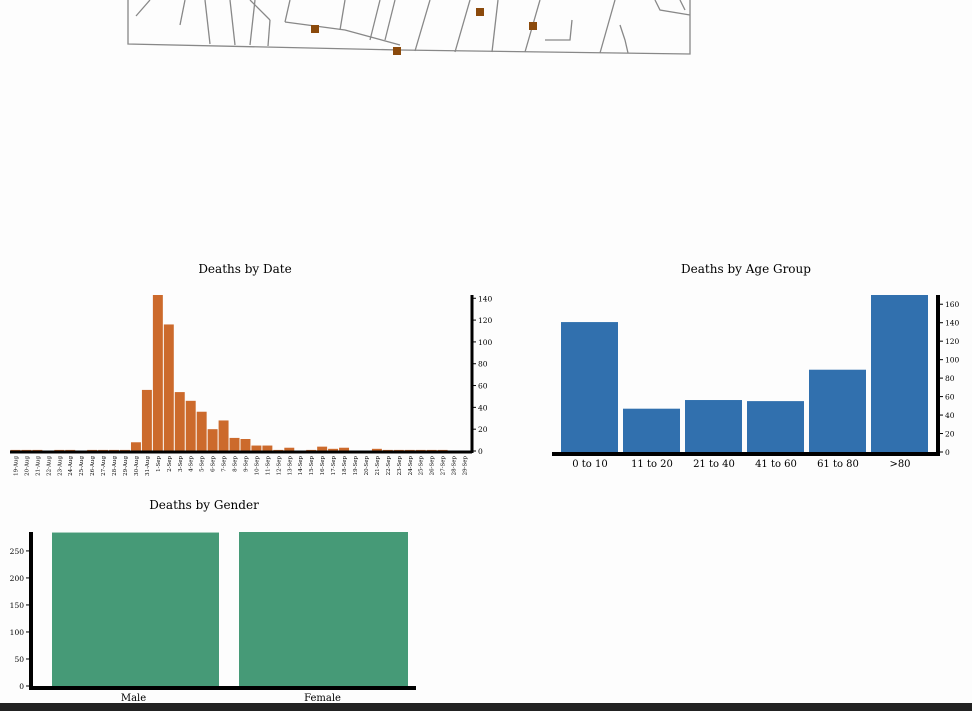 Image resolution: width=972 pixels, height=711 pixels. What do you see at coordinates (49, 466) in the screenshot?
I see `date-tick-label: 22-Aug` at bounding box center [49, 466].